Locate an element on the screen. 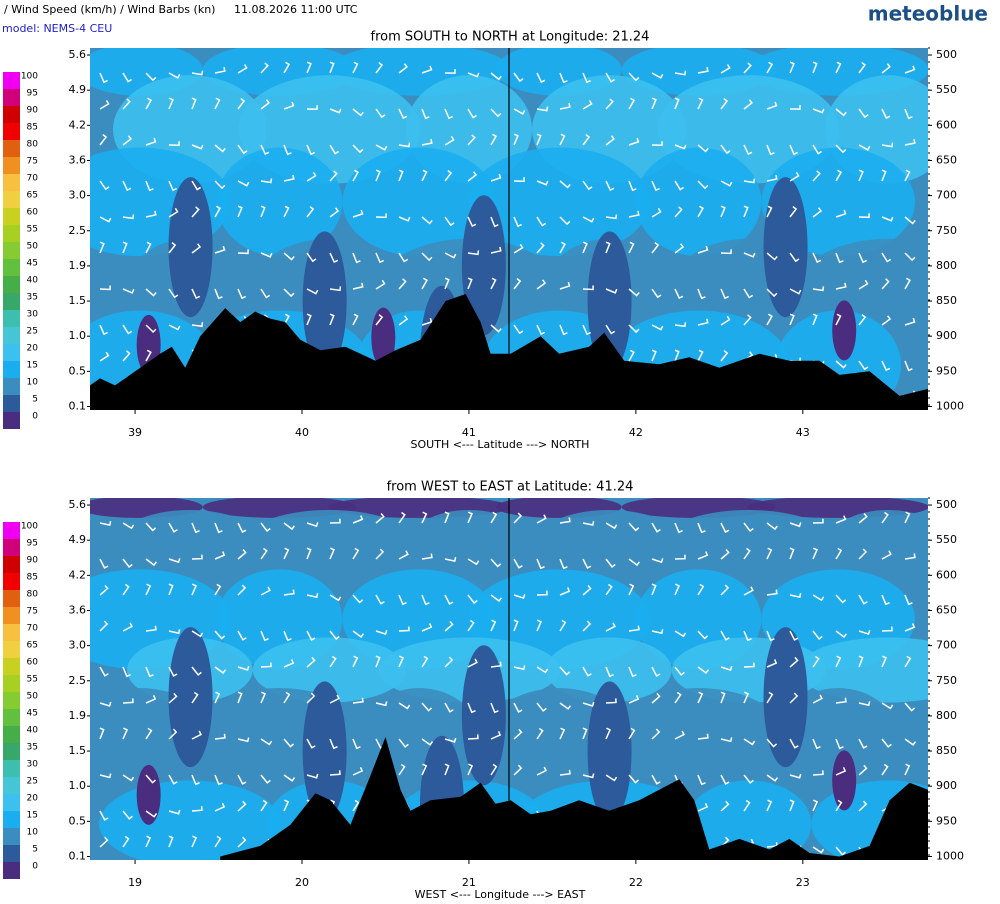  brand: meteoblue is located at coordinates (928, 14).